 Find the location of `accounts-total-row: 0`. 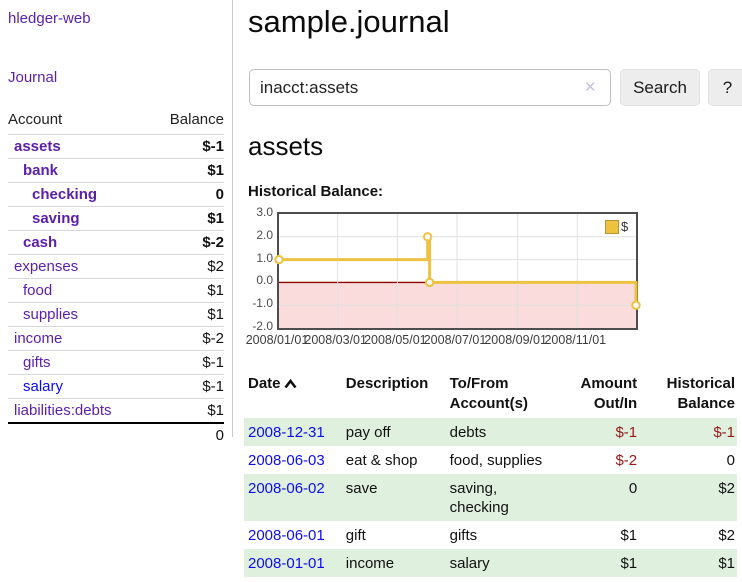

accounts-total-row: 0 is located at coordinates (116, 435).